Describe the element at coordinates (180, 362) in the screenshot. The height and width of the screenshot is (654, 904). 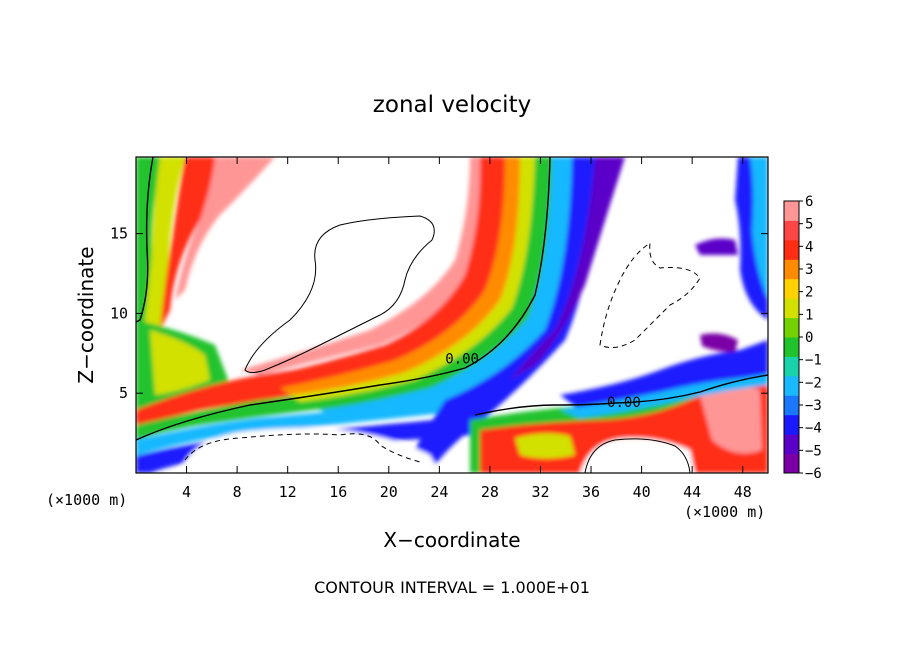
I see `lower-left-yellow-region` at that location.